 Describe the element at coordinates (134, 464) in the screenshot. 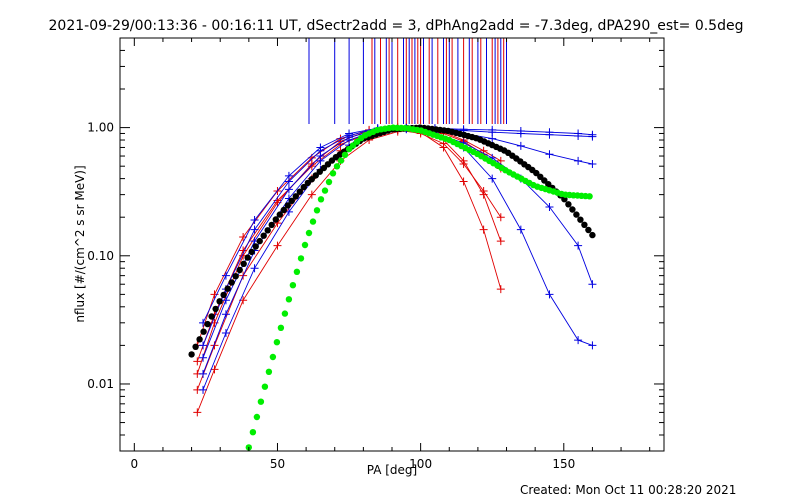

I see `x-tick-label-0: 0` at that location.